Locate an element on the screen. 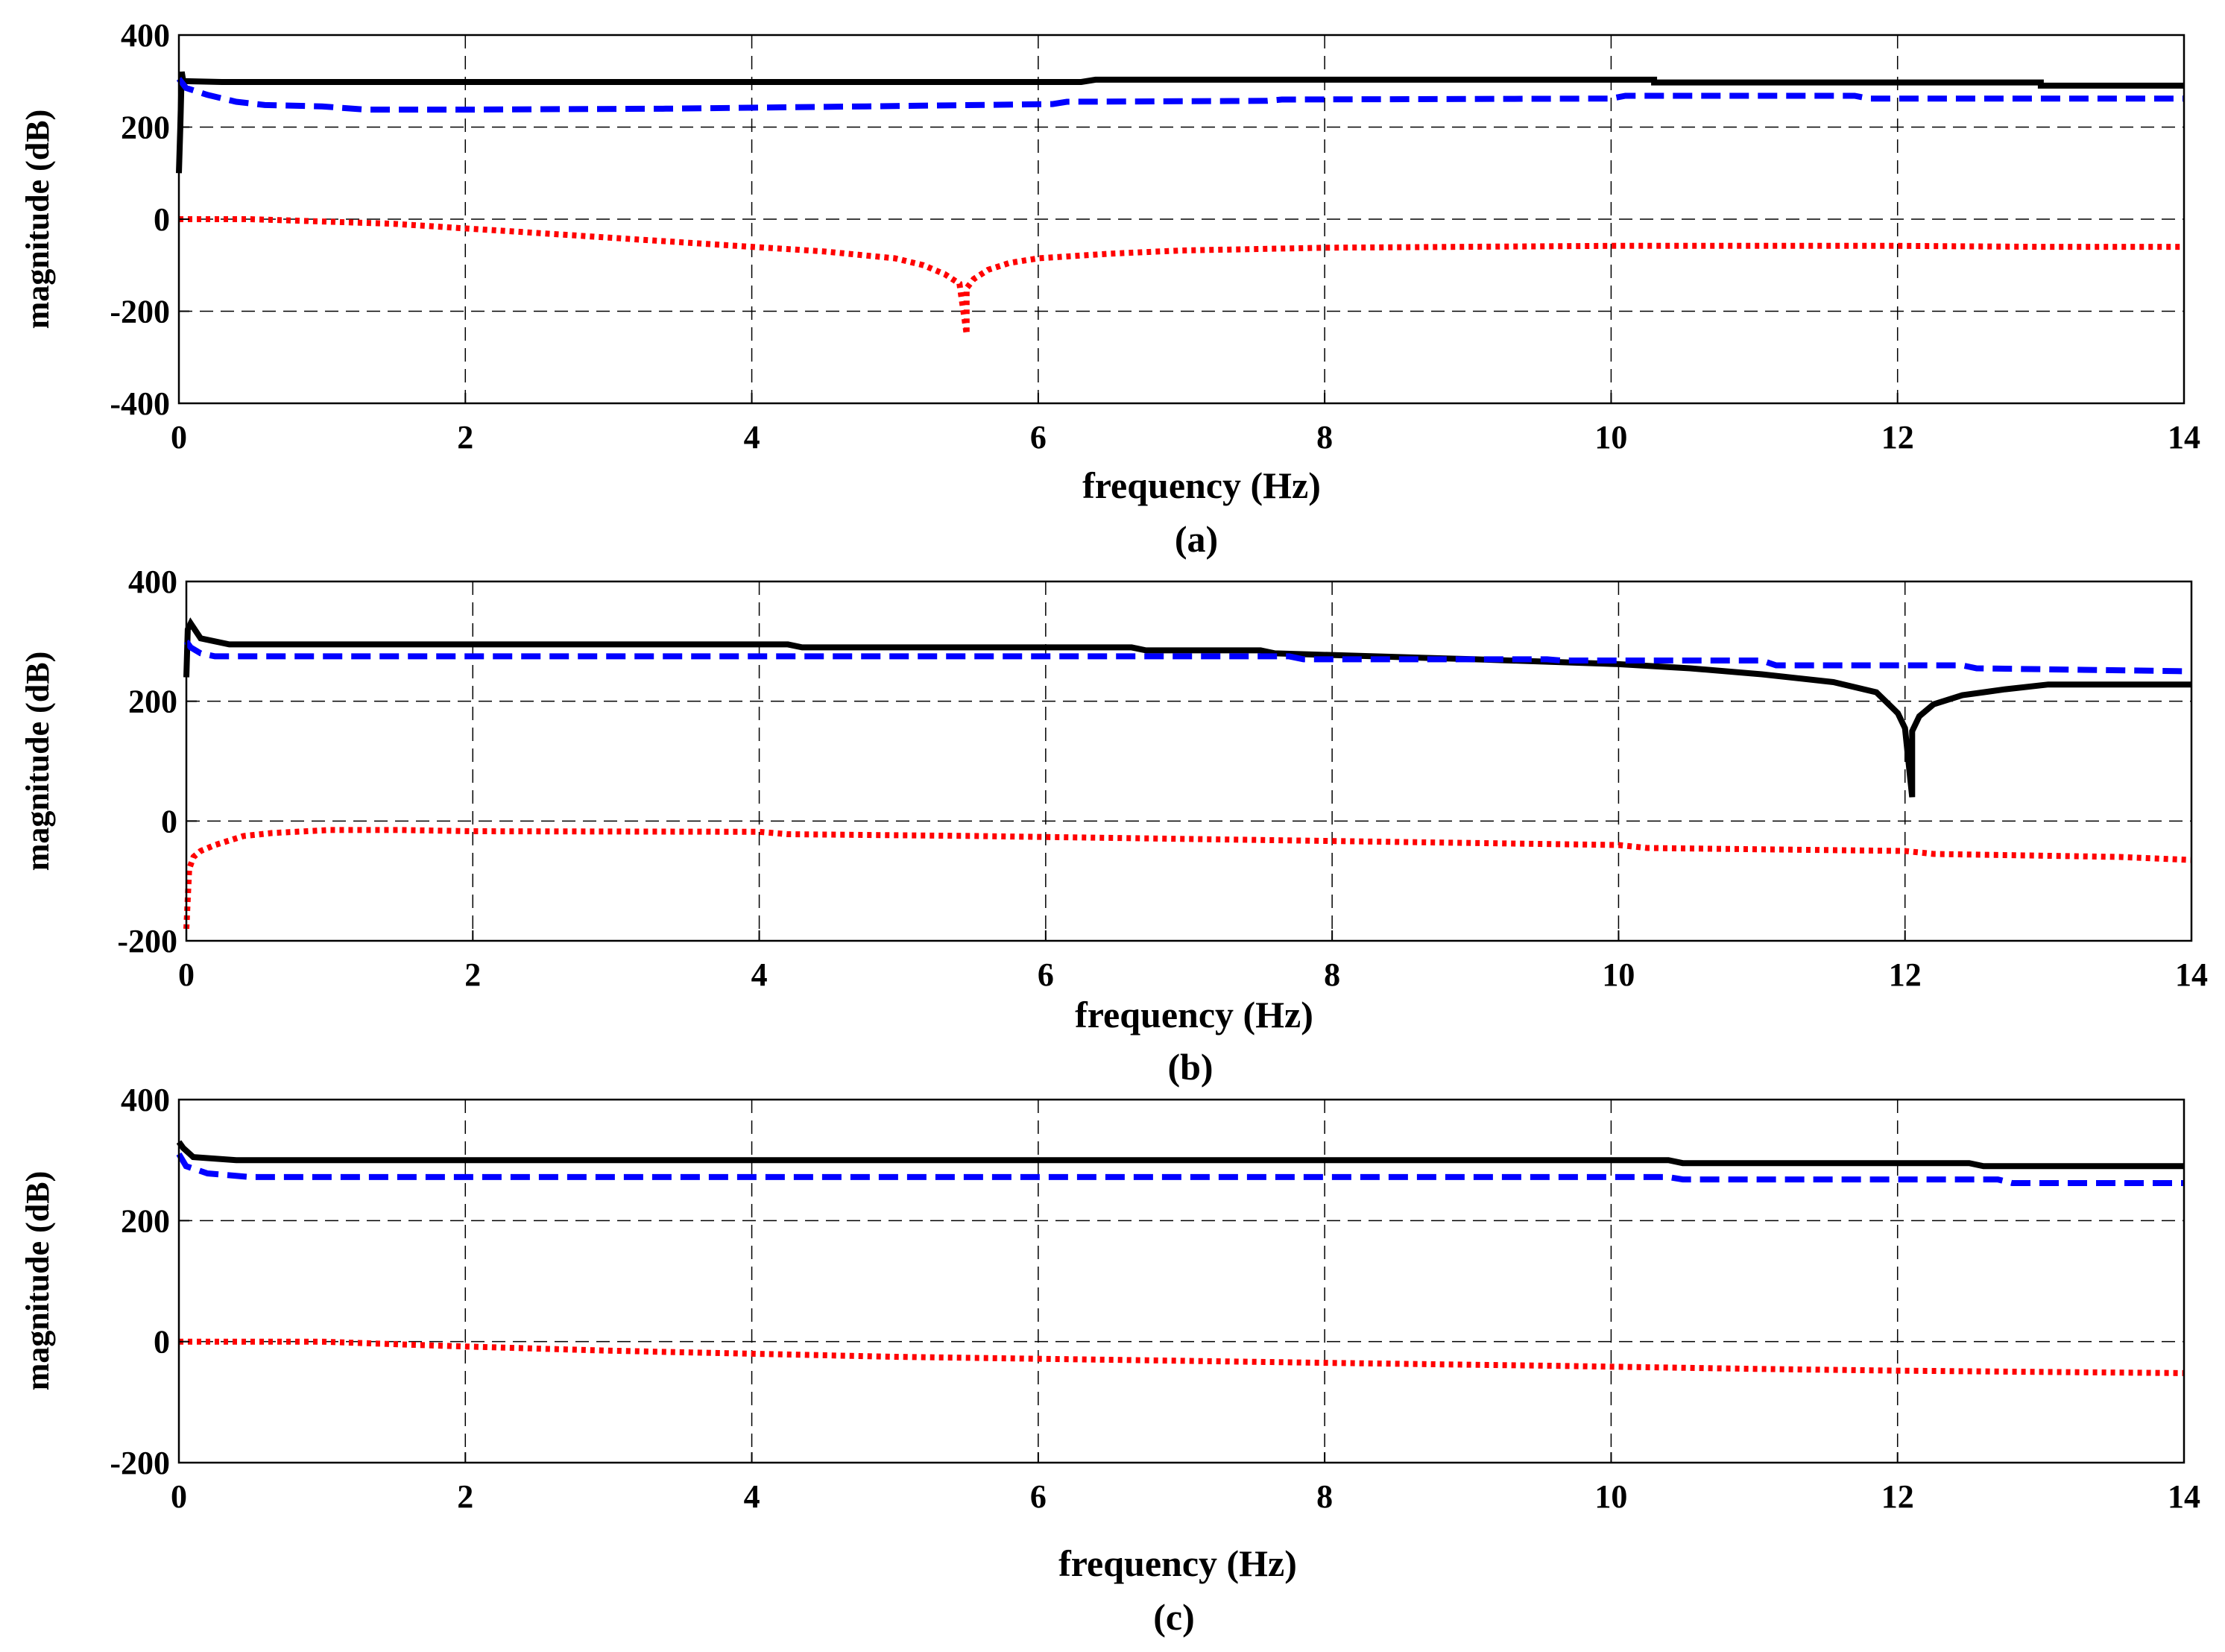  panel-b-caption: (b) is located at coordinates (1190, 1067).